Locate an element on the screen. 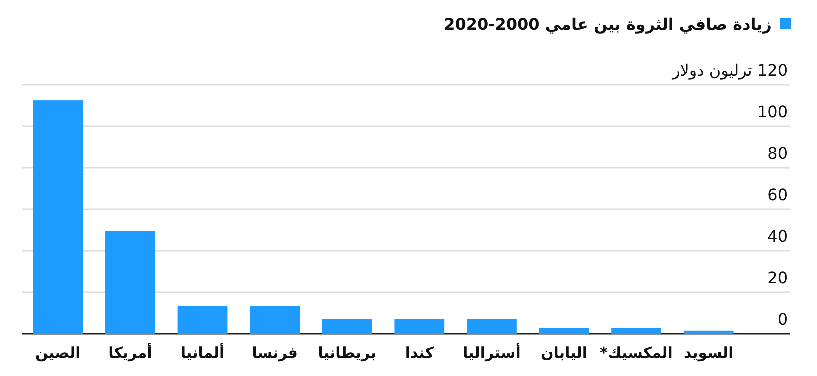 This screenshot has height=376, width=817. x-tick-label: بريطانيا is located at coordinates (347, 353).